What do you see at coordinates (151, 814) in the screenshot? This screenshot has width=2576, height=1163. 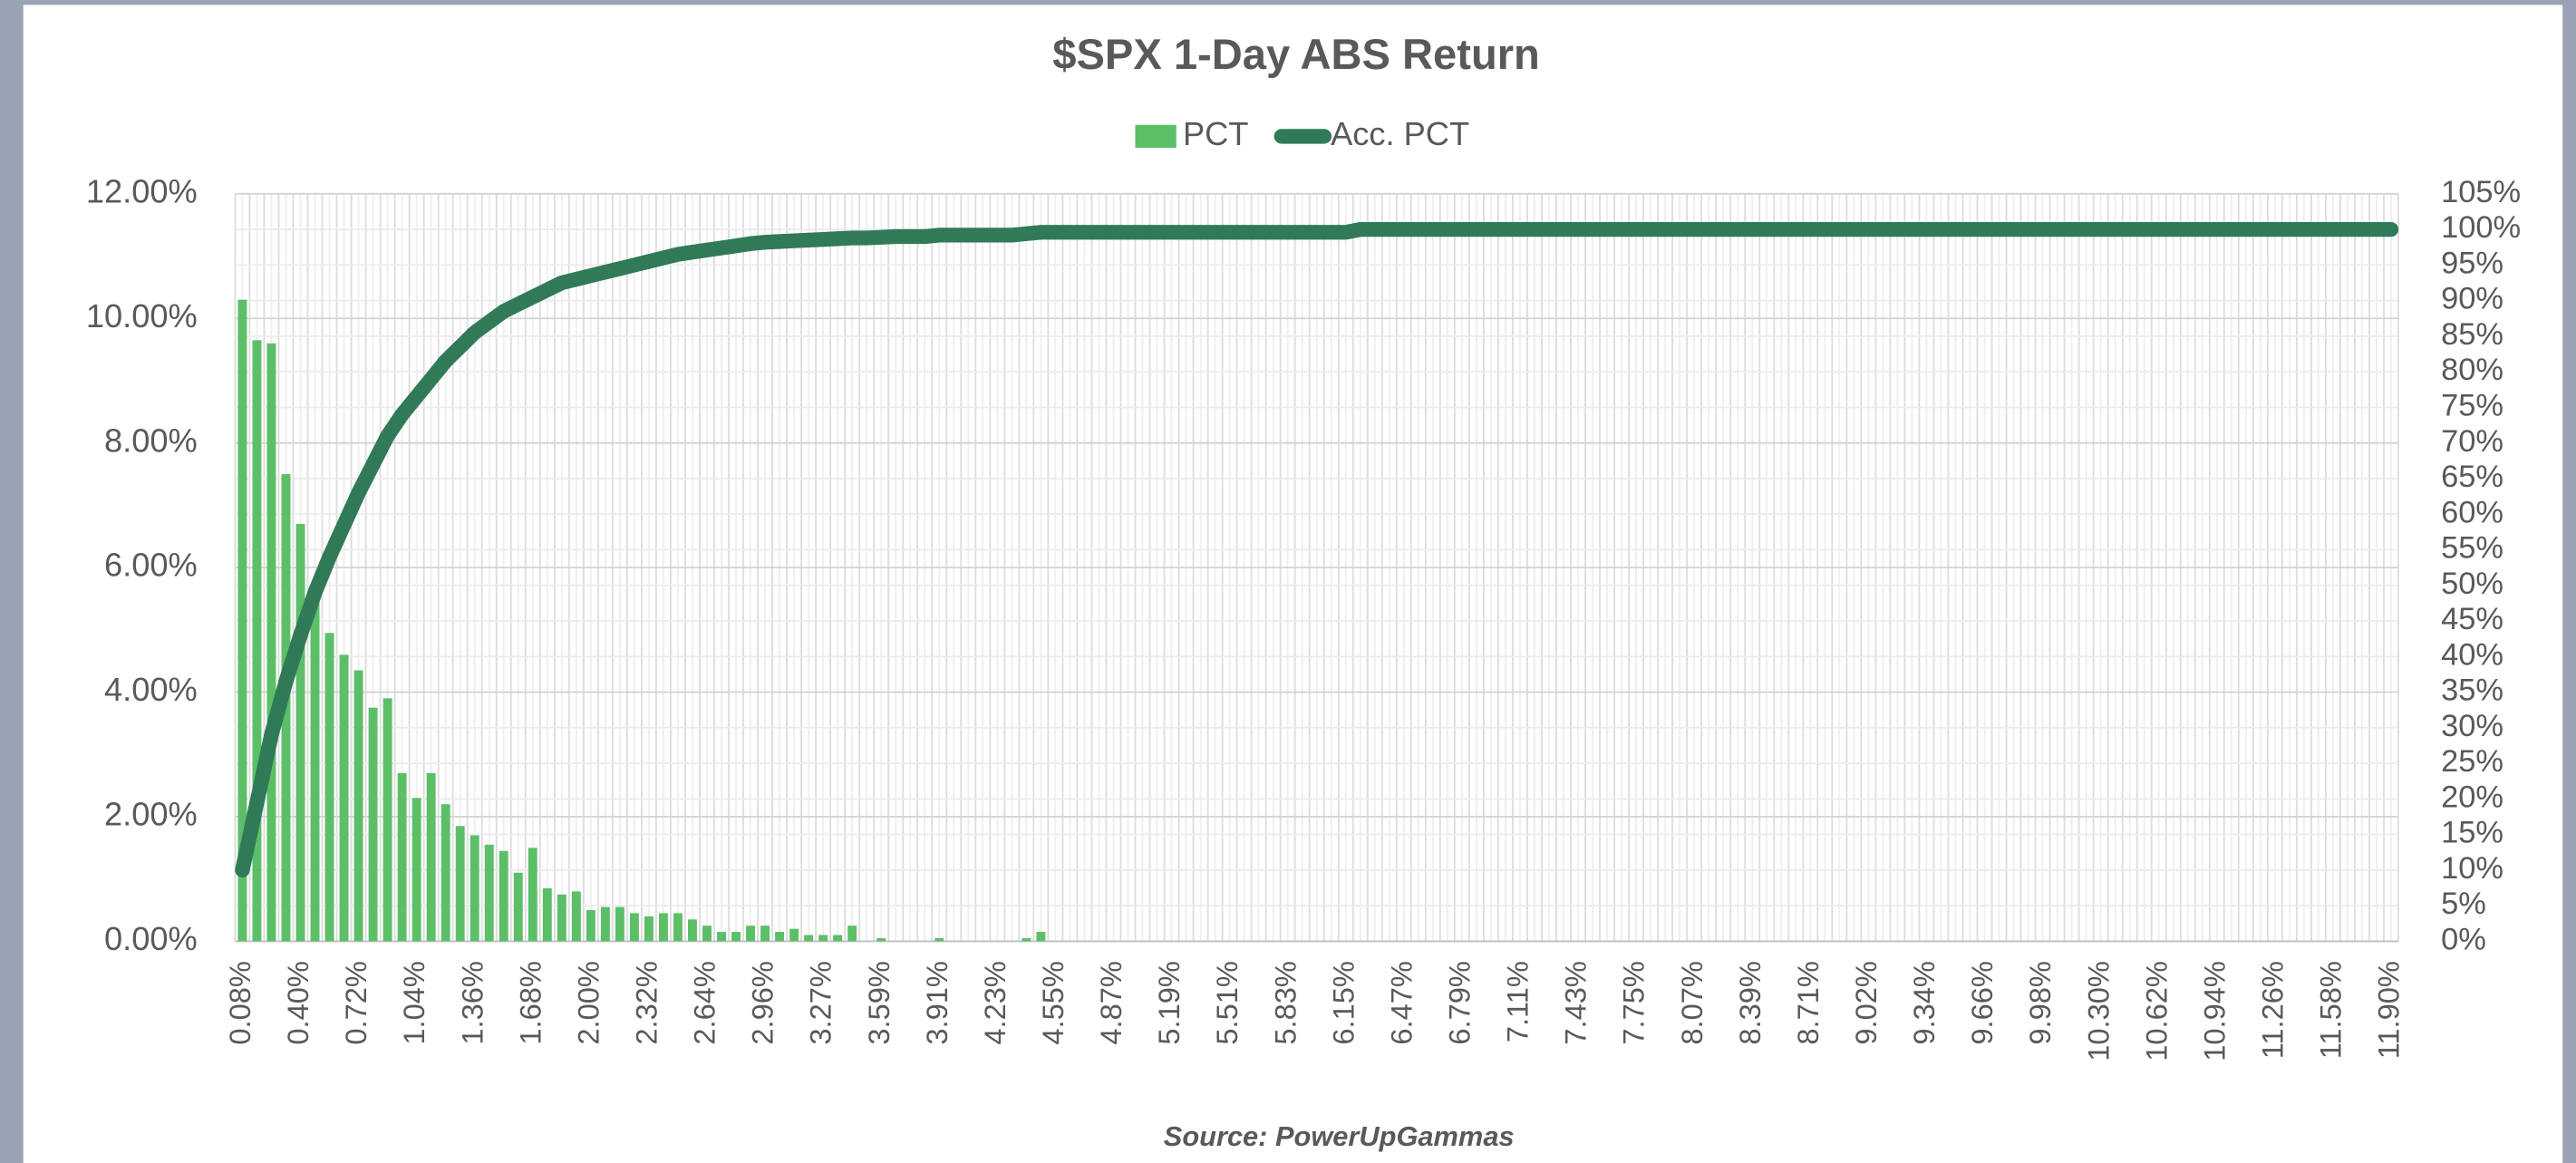 I see `y-tick-label: 2.00%` at bounding box center [151, 814].